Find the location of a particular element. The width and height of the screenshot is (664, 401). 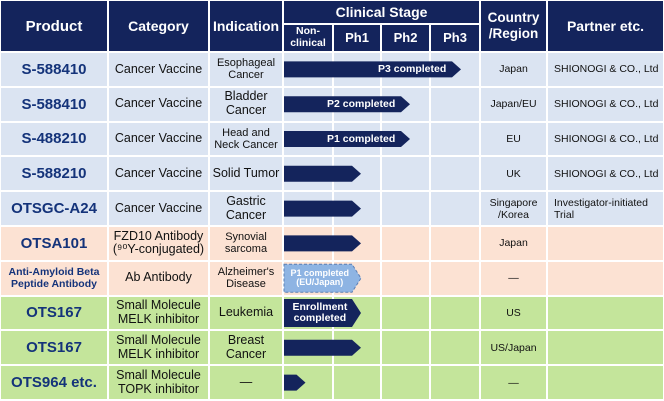

indication-text: Breast Cancer is located at coordinates (246, 347).